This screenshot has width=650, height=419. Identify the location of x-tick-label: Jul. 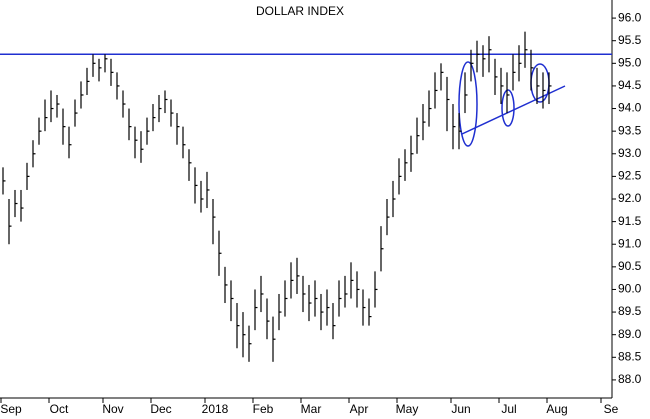
(508, 409).